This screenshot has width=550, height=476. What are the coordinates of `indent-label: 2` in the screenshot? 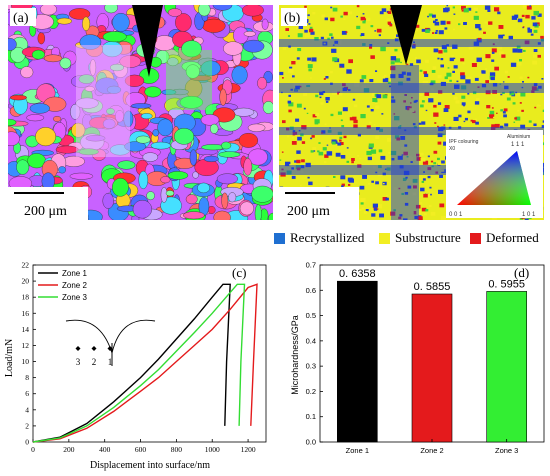 It's located at (94, 362).